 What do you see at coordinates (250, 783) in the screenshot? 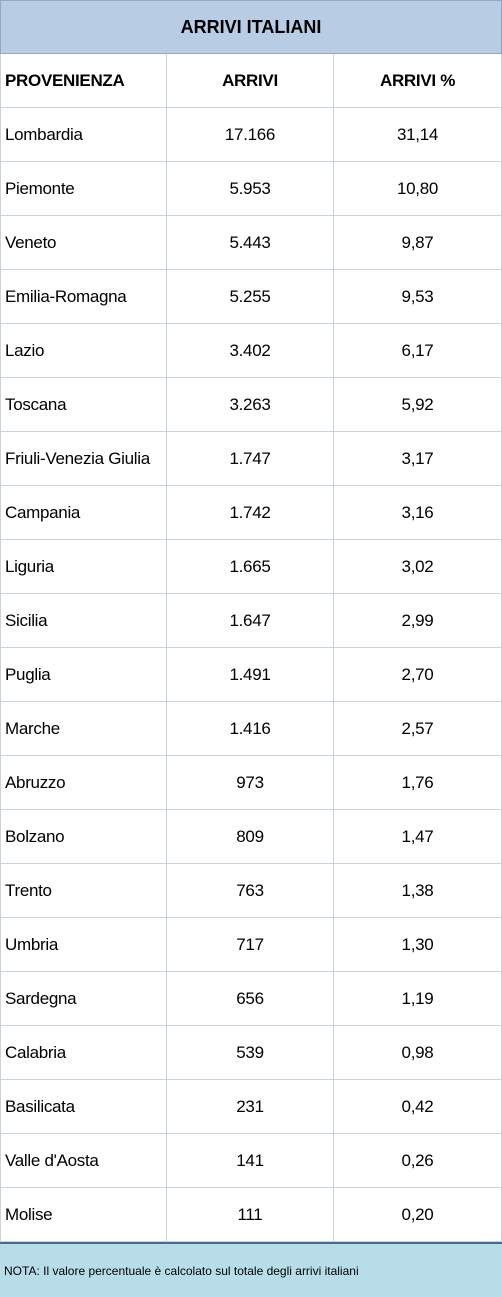
I see `table-cell: 973` at bounding box center [250, 783].